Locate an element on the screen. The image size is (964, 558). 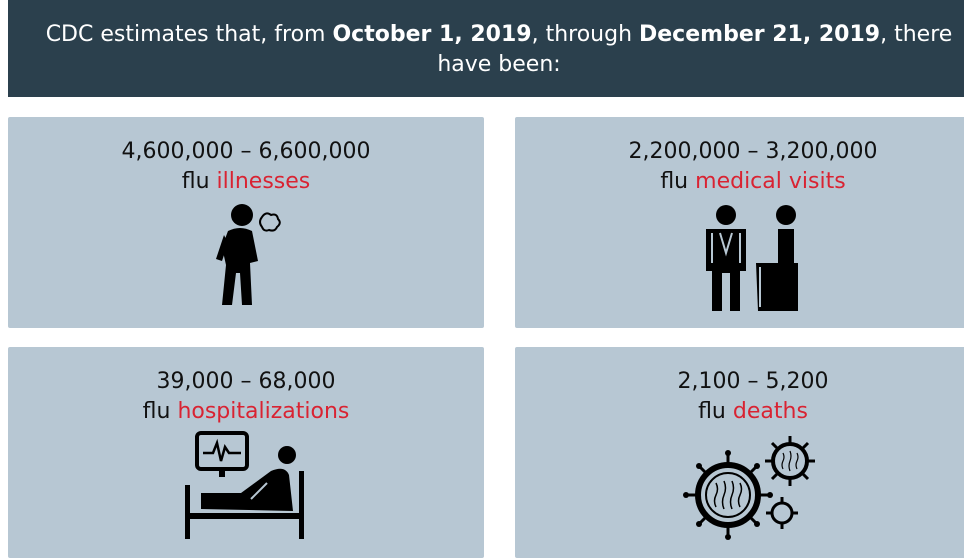
stat-label: flu illnesses is located at coordinates (246, 182).